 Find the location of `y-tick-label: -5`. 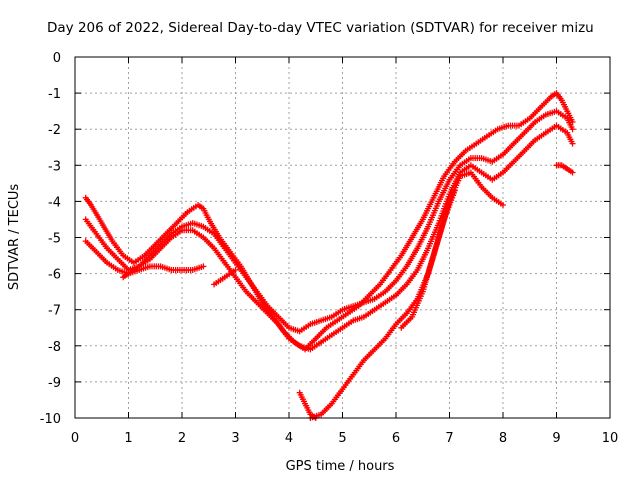

y-tick-label: -5 is located at coordinates (54, 239).